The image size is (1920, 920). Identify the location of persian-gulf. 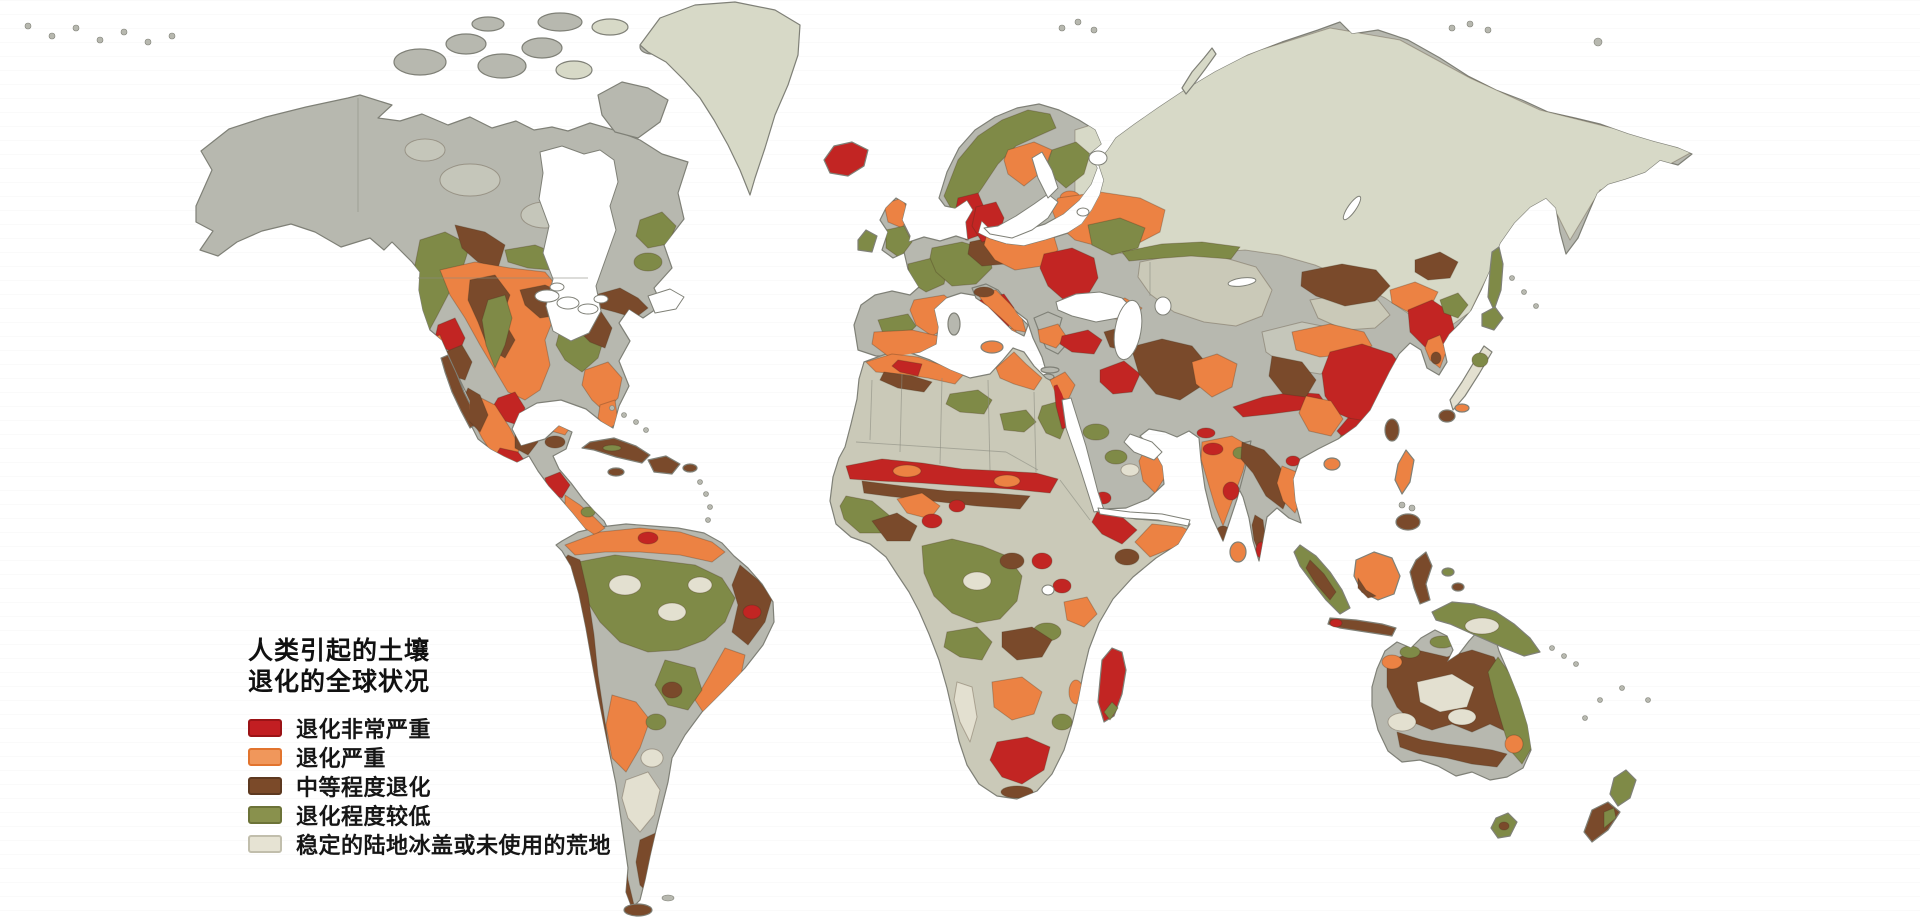
(1143, 447).